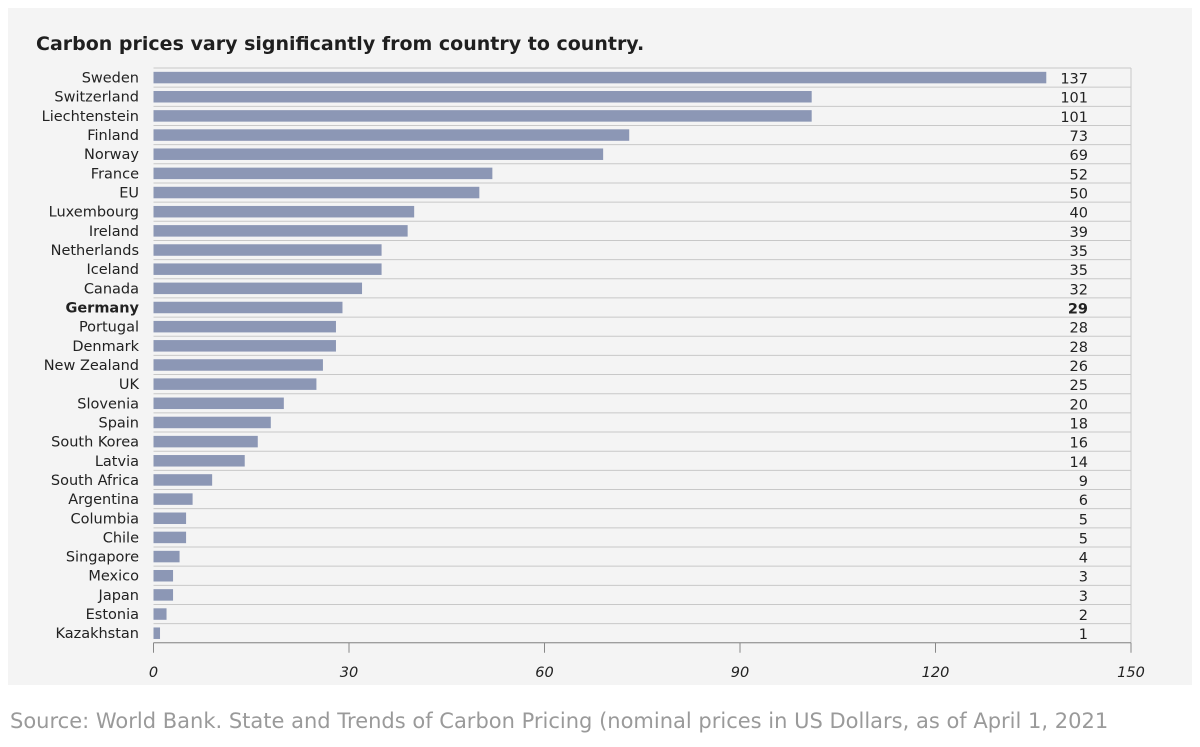 The width and height of the screenshot is (1200, 747). I want to click on category-label: Luxembourg, so click(94, 213).